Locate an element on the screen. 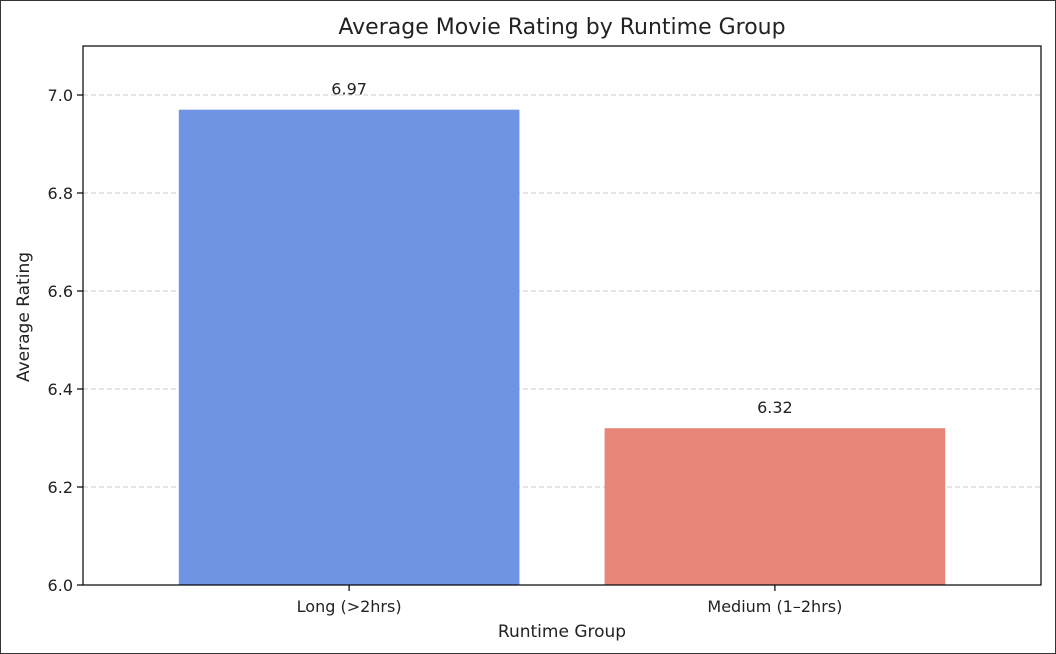 The width and height of the screenshot is (1056, 654). chart-title: Average Movie Rating by Runtime Group is located at coordinates (561, 27).